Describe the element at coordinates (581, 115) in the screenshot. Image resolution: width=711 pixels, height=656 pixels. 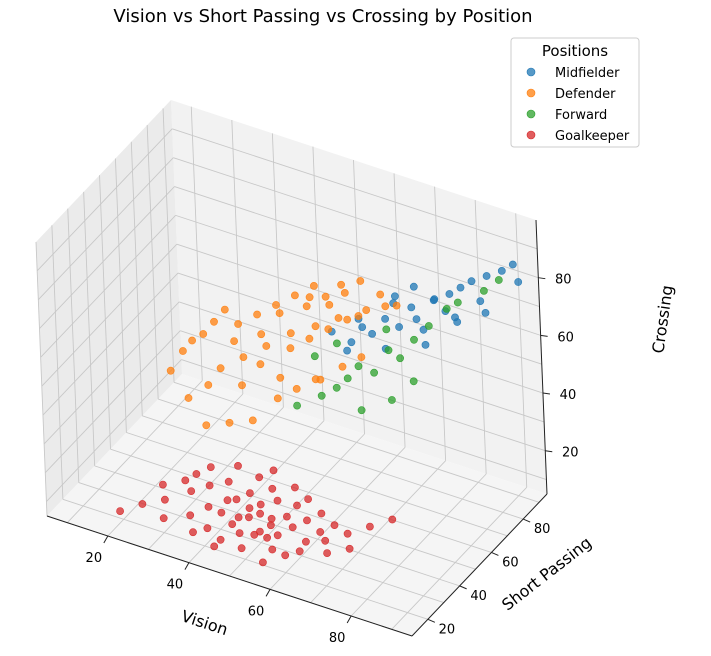
I see `legend-label: Forward` at that location.